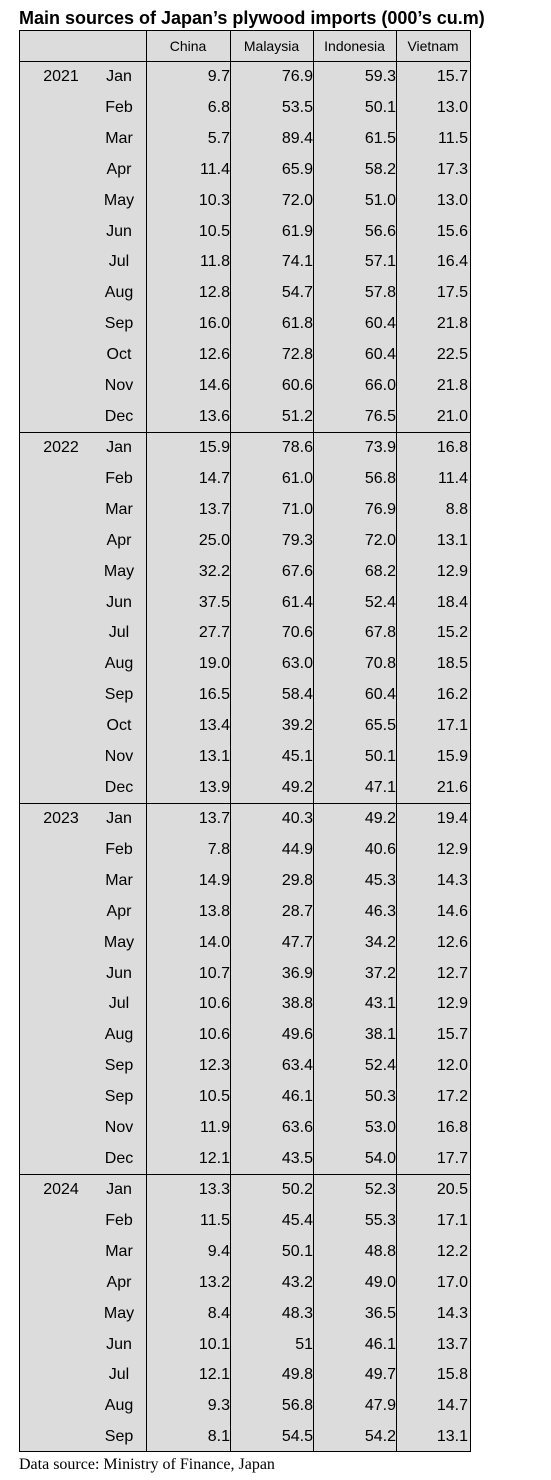  What do you see at coordinates (61, 1189) in the screenshot?
I see `year-label: 2024` at bounding box center [61, 1189].